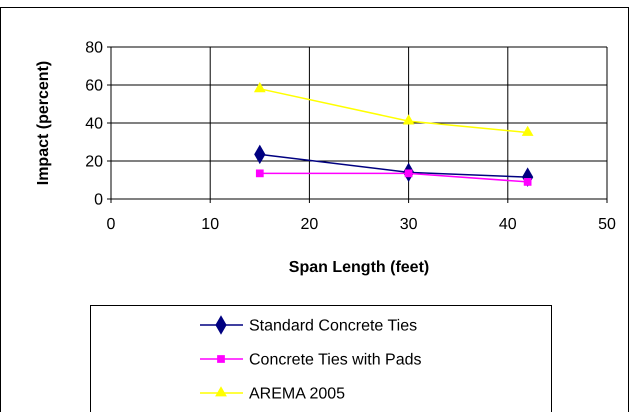 The width and height of the screenshot is (629, 412). I want to click on x-tick-label: 10, so click(210, 224).